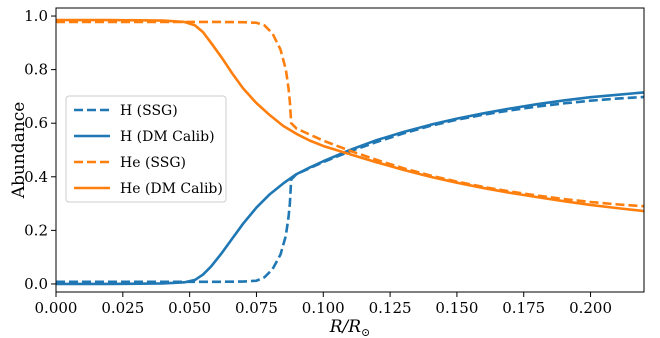 This screenshot has width=660, height=338. What do you see at coordinates (523, 308) in the screenshot?
I see `x-tick-label: 0.175` at bounding box center [523, 308].